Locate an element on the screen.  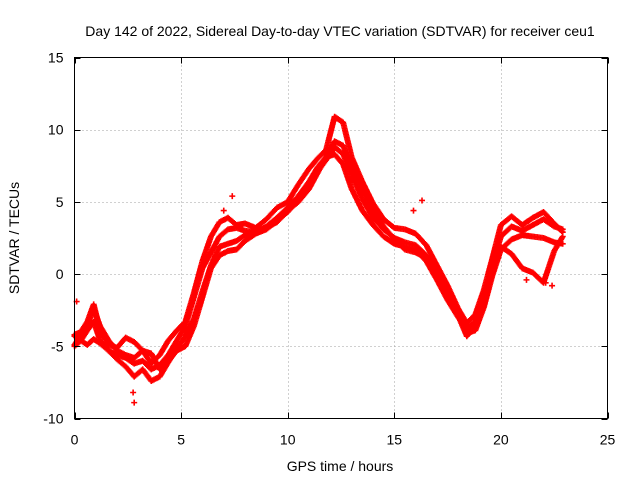
y-tick-label: -5 is located at coordinates (57, 346).